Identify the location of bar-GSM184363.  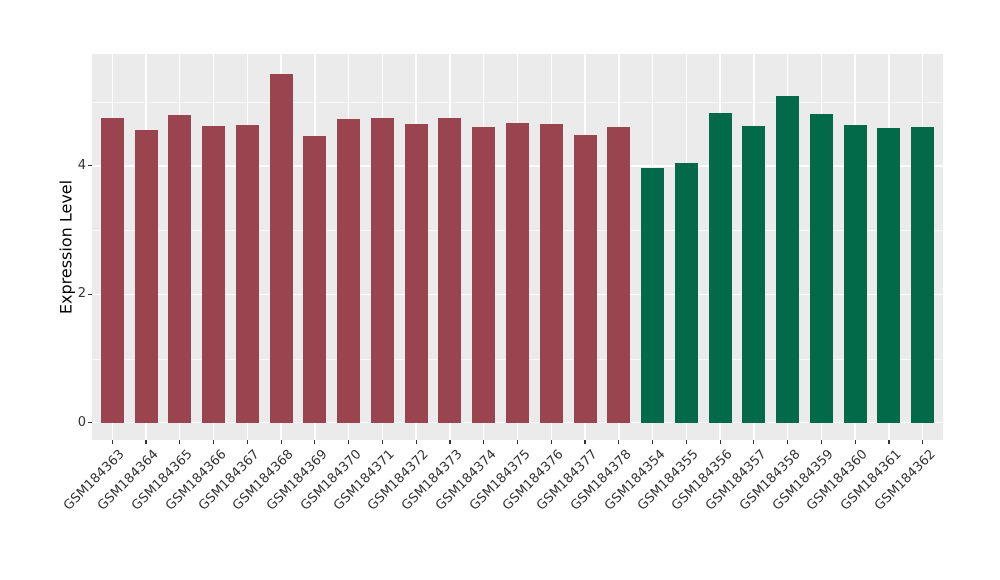
(112, 270).